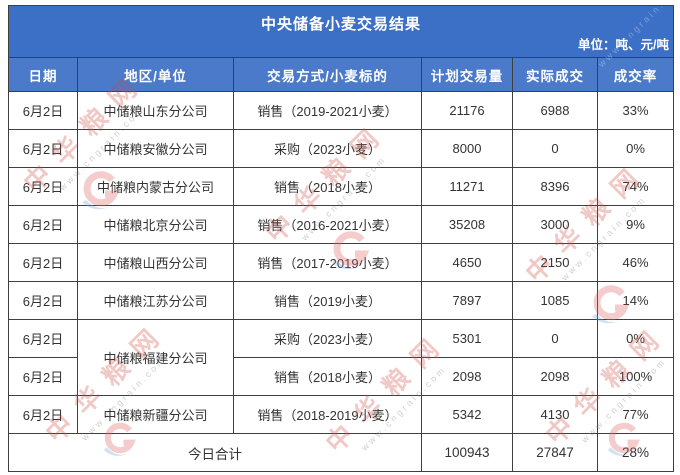 The height and width of the screenshot is (475, 680). I want to click on cell-actual: 2150, so click(555, 262).